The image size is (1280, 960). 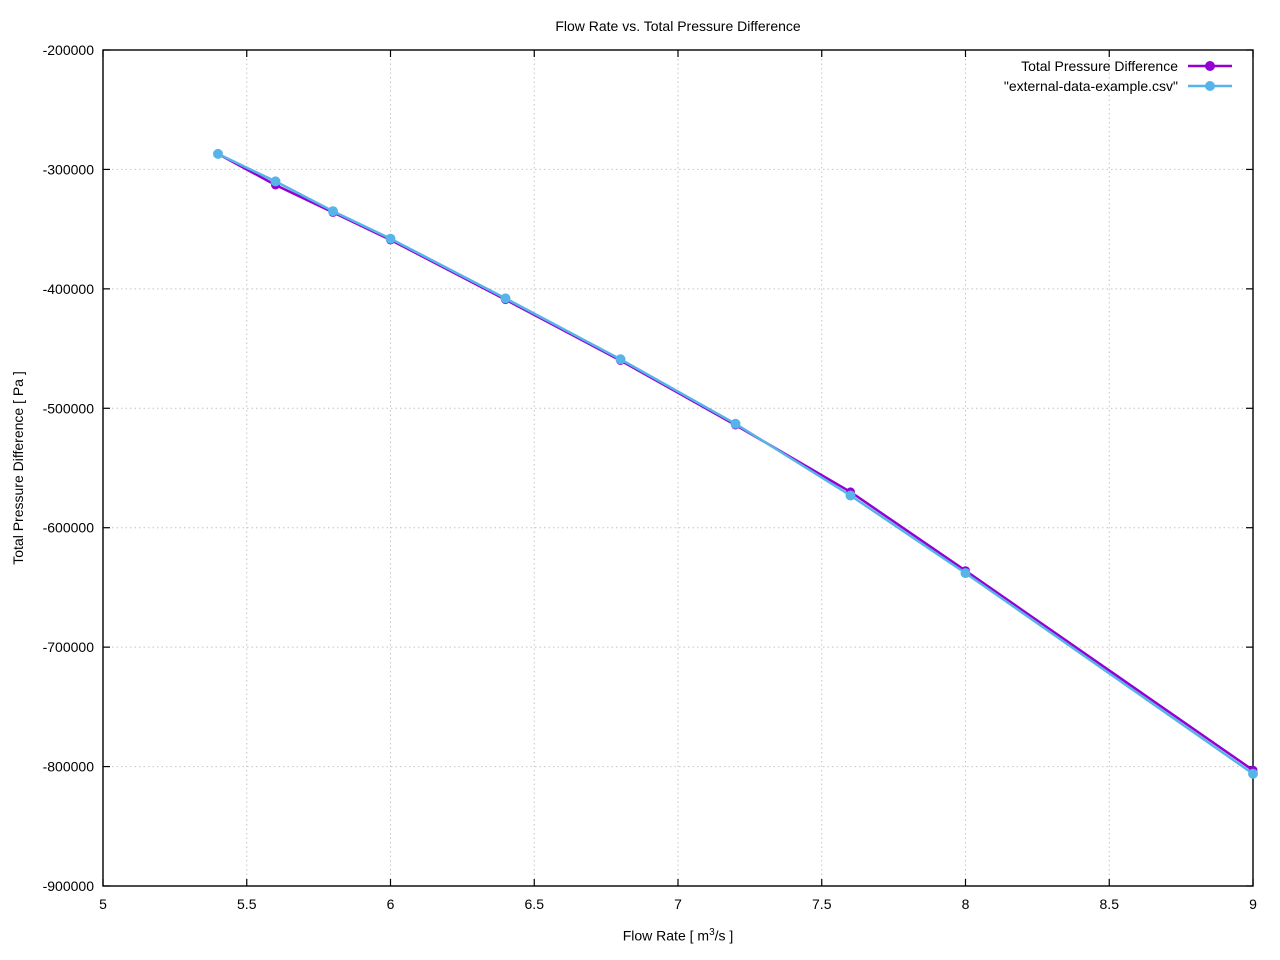 I want to click on chart-title: Flow Rate vs. Total Pressure Difference, so click(x=678, y=26).